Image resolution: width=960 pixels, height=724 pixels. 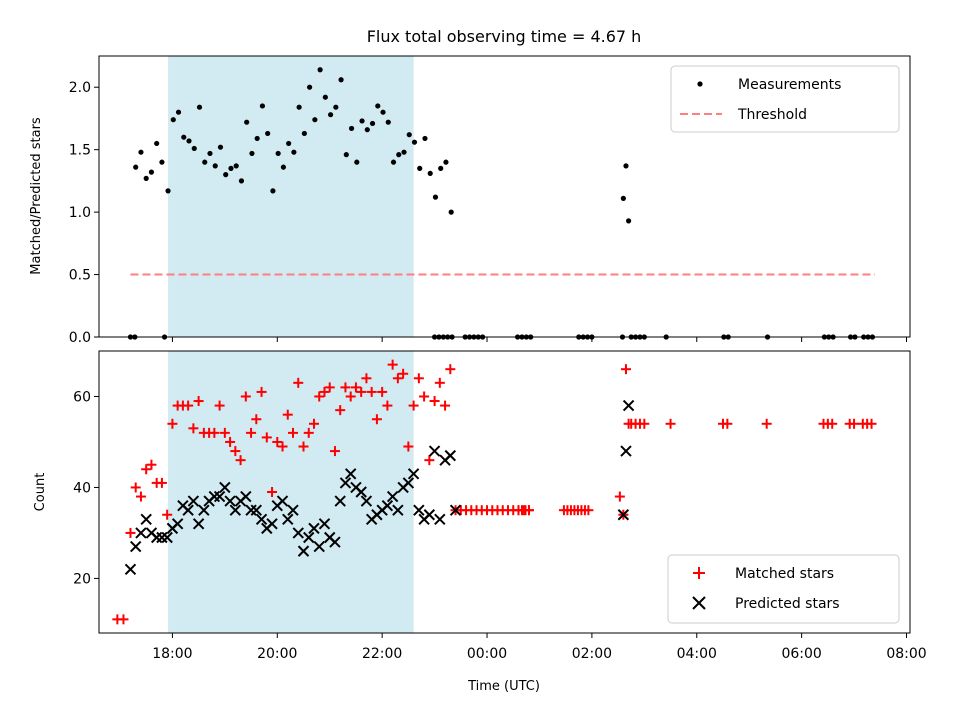 I want to click on bottom-y-ticks: 20 40 60, so click(x=86, y=488).